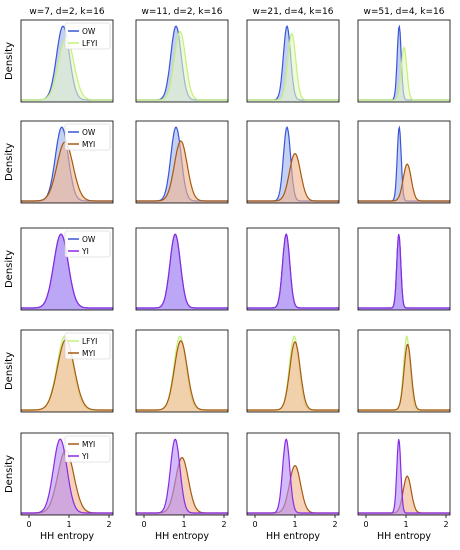 The image size is (460, 550). I want to click on density-line-ow, so click(404, 271).